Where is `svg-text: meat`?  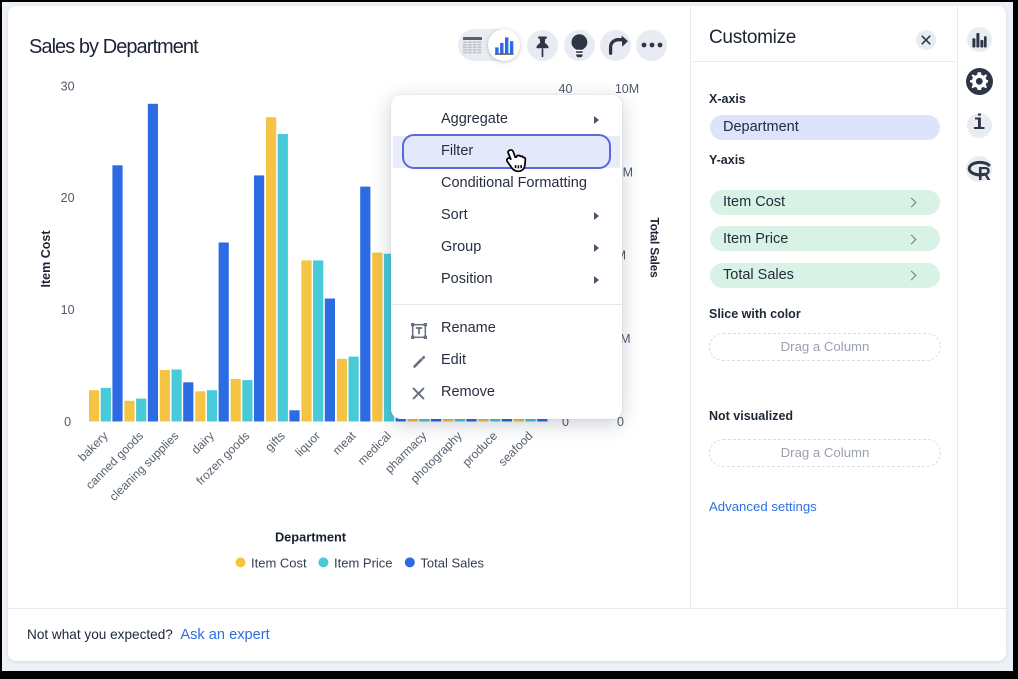
svg-text: meat is located at coordinates (344, 442).